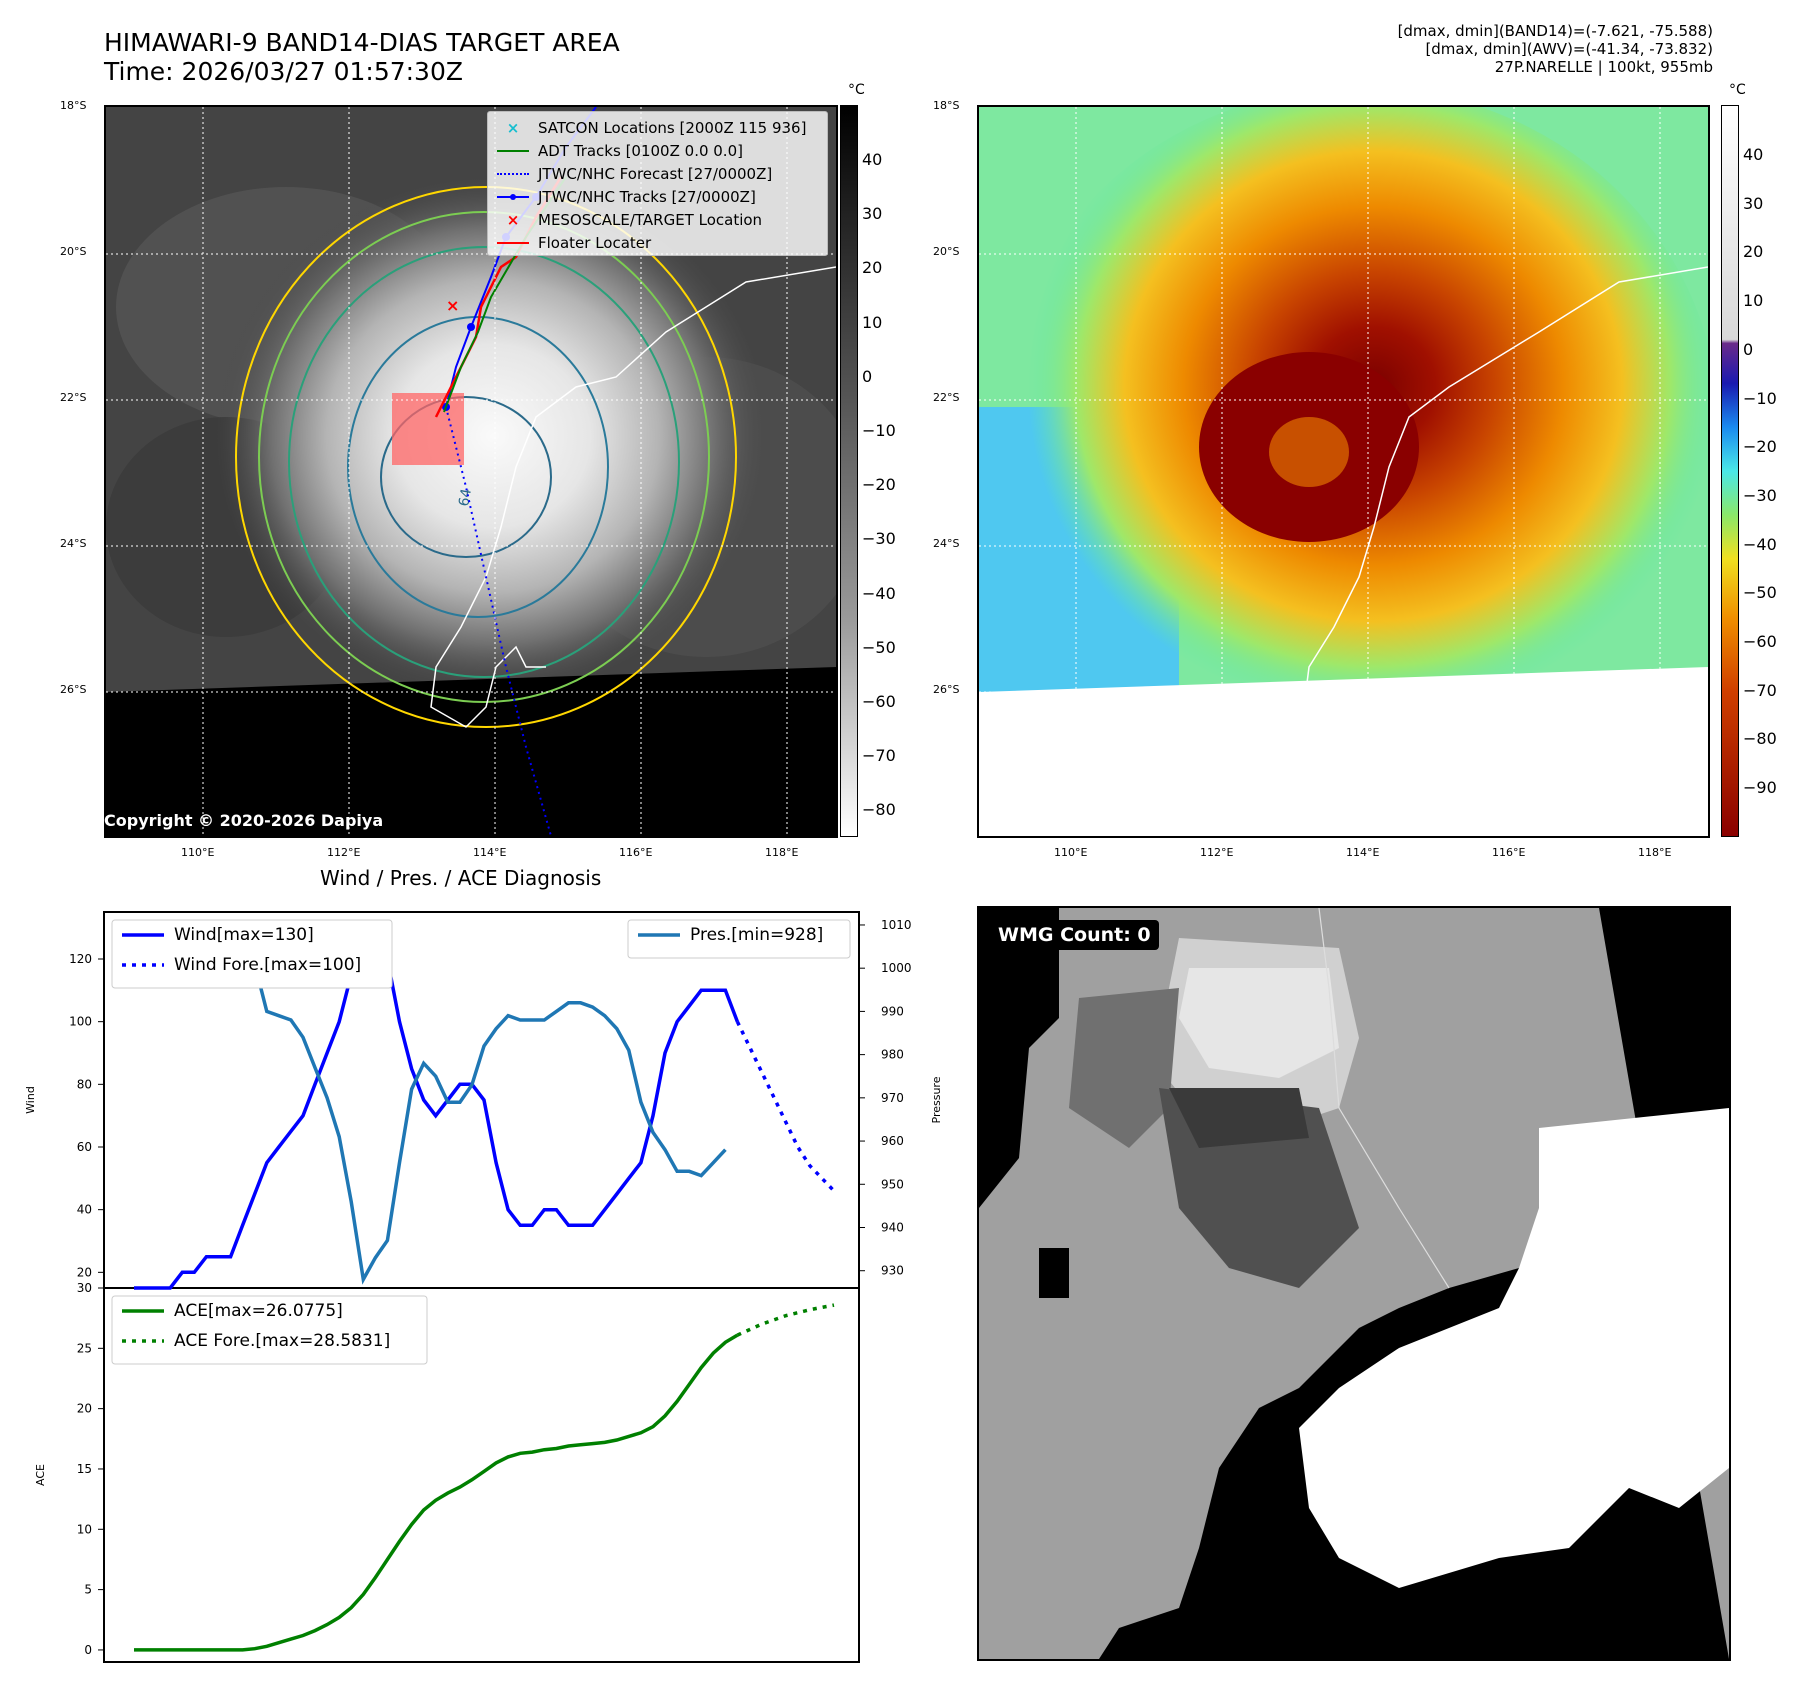  What do you see at coordinates (879, 647) in the screenshot?
I see `colorbar-tick-label: −50` at bounding box center [879, 647].